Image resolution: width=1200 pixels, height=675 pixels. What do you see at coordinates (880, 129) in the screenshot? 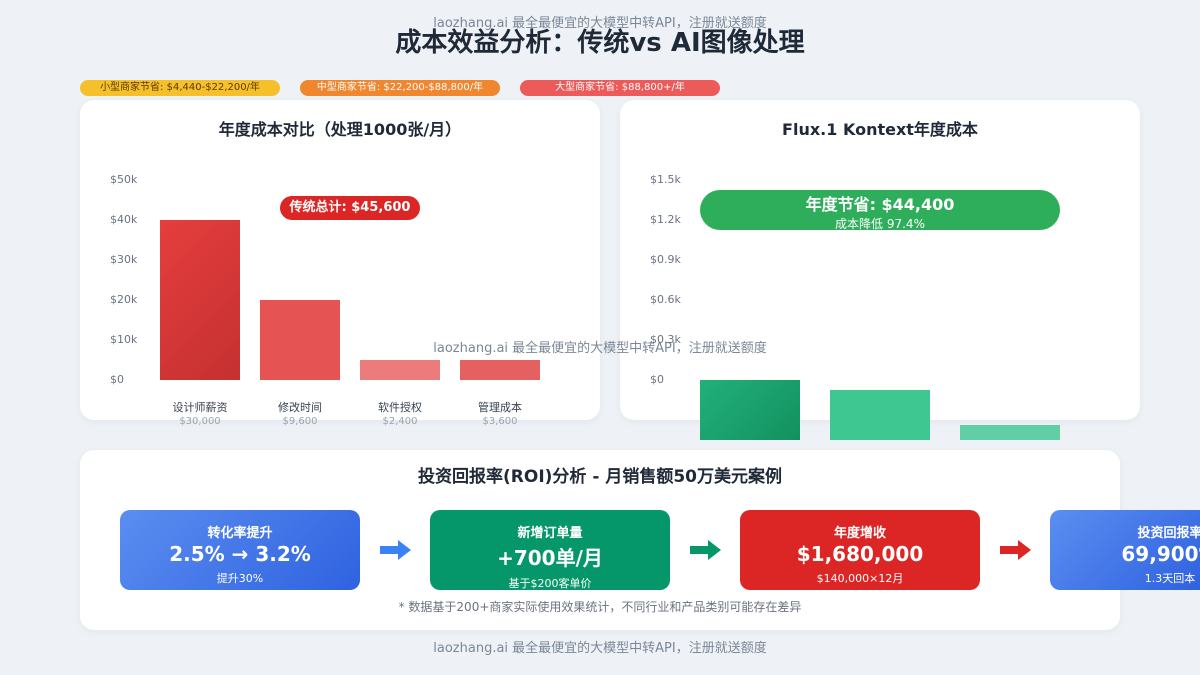
I see `ai-chart-title: Flux.1 Kontext年度成本` at bounding box center [880, 129].